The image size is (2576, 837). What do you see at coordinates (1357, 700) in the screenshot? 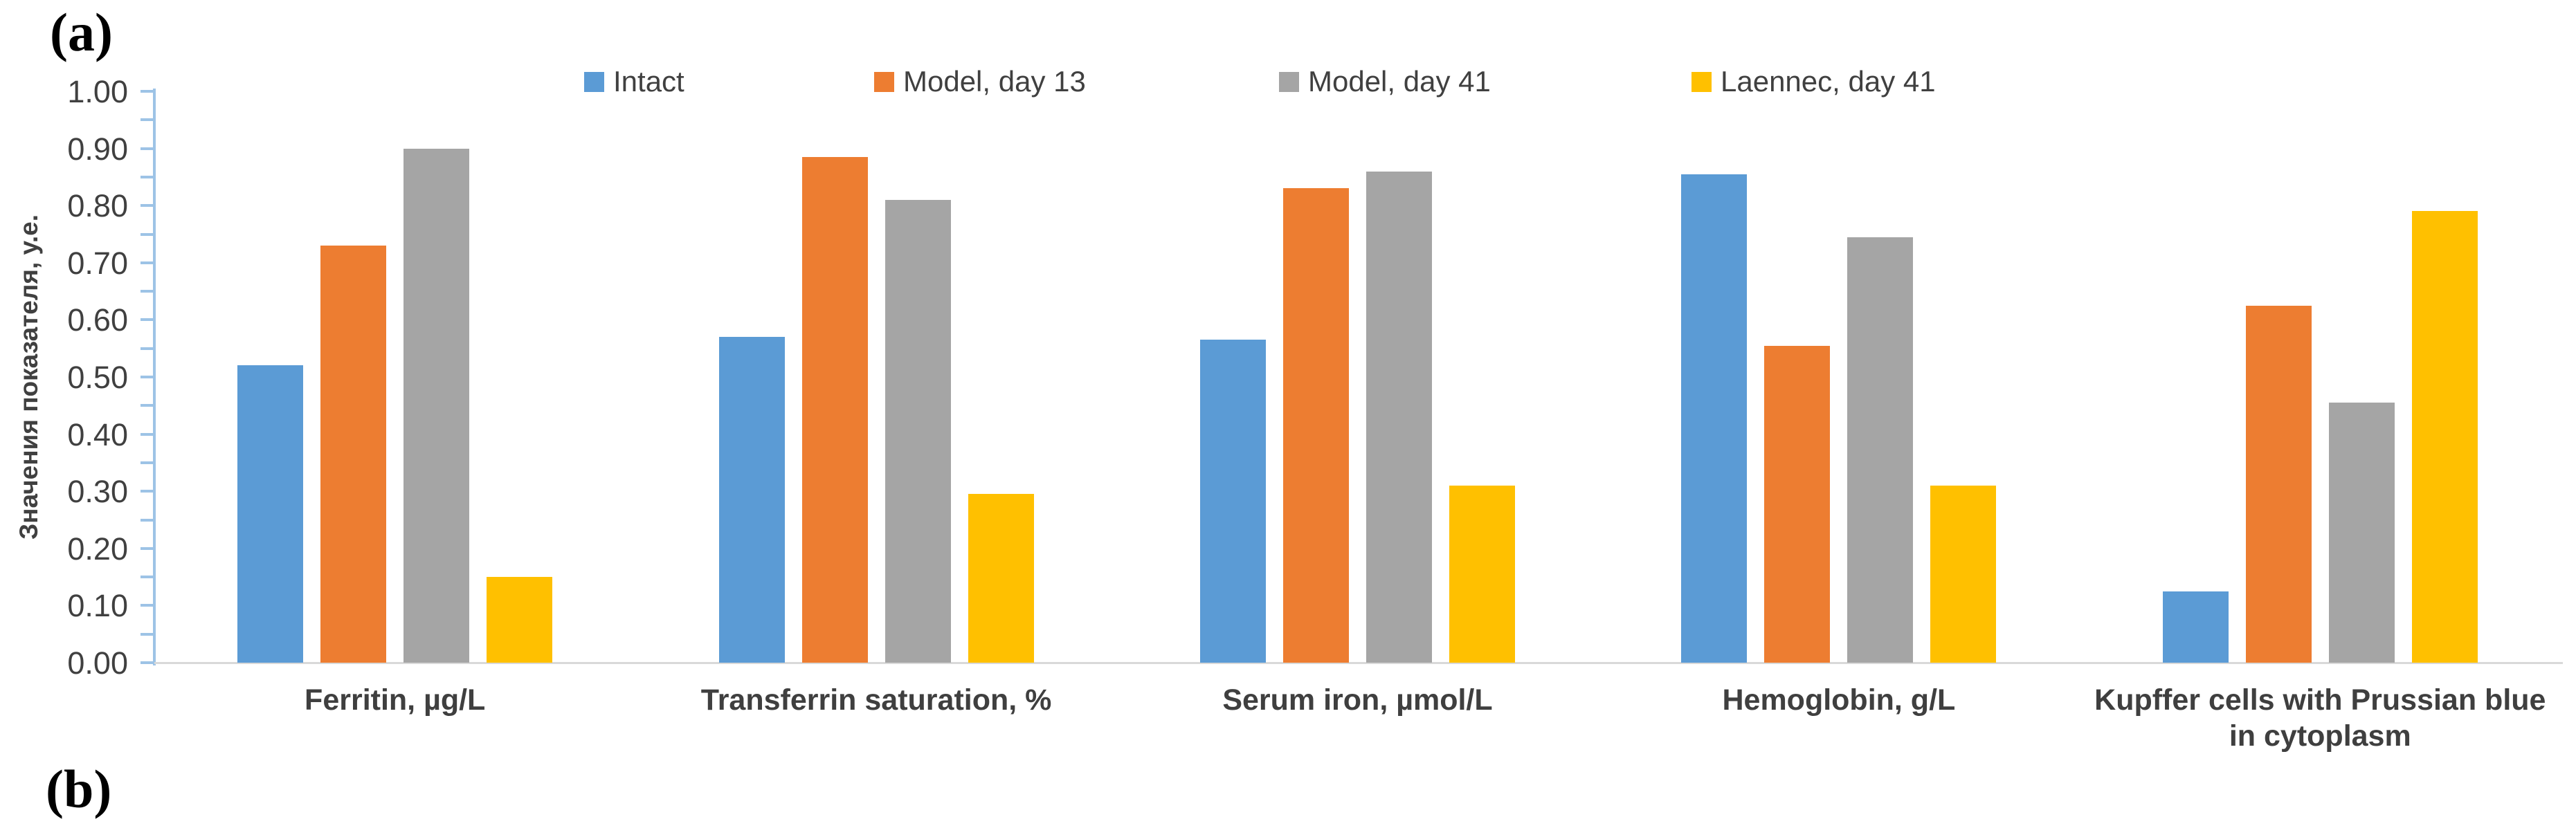
I see `category-label: Serum iron, µmol/L` at bounding box center [1357, 700].